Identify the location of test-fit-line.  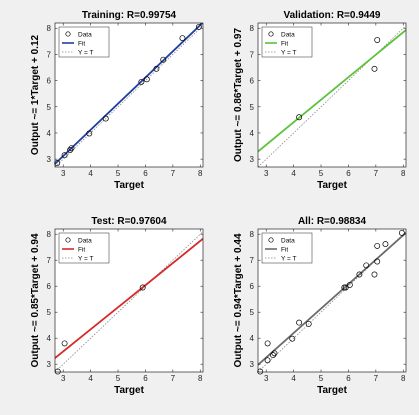
(129, 298).